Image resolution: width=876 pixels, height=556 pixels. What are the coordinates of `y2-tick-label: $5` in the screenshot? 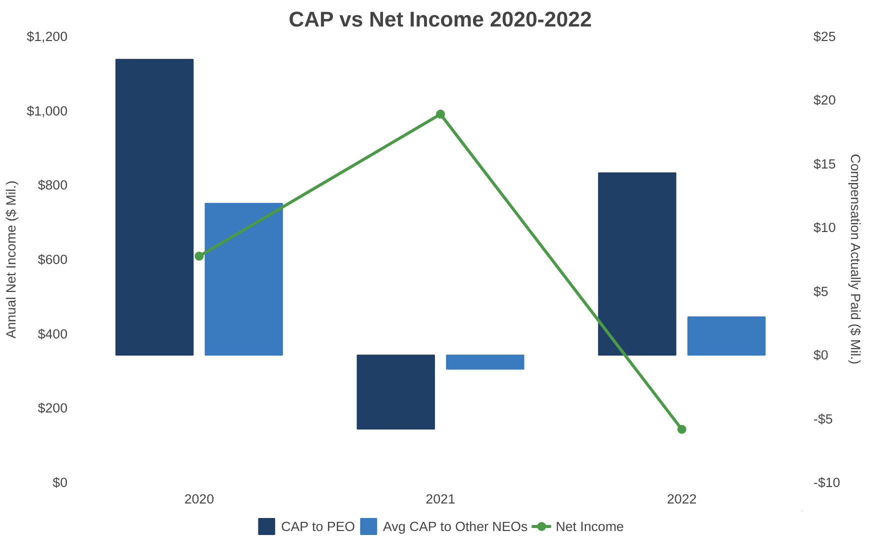 It's located at (821, 291).